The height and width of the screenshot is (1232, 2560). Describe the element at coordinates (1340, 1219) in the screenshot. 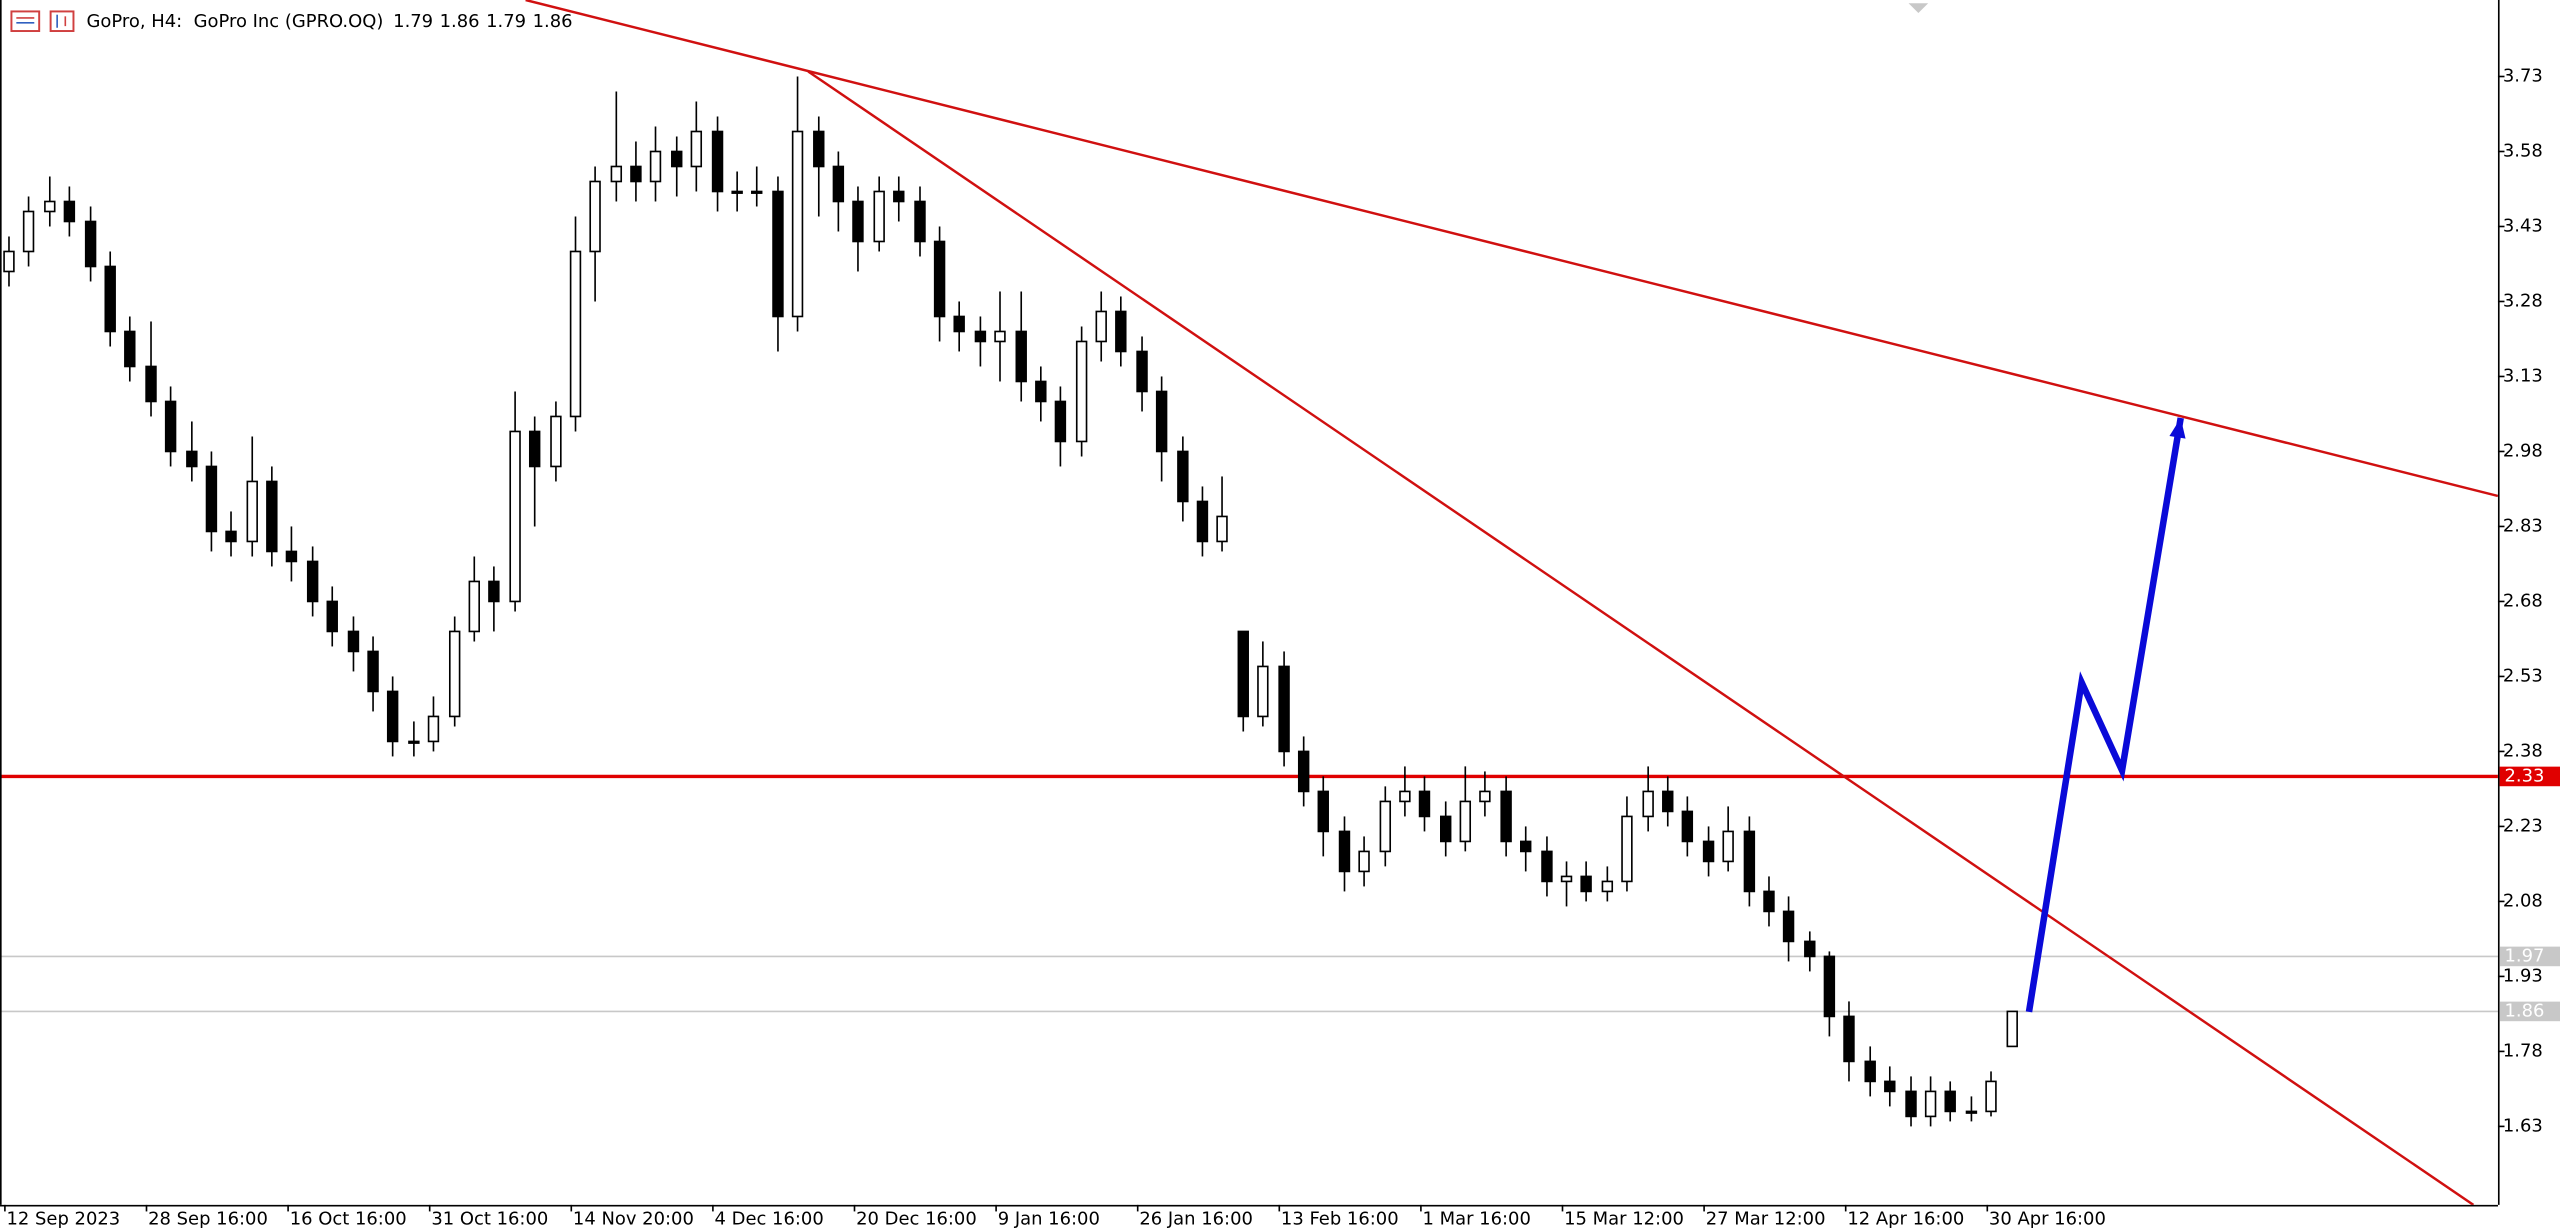

I see `x-tick-label: 13 Feb 16:00` at that location.